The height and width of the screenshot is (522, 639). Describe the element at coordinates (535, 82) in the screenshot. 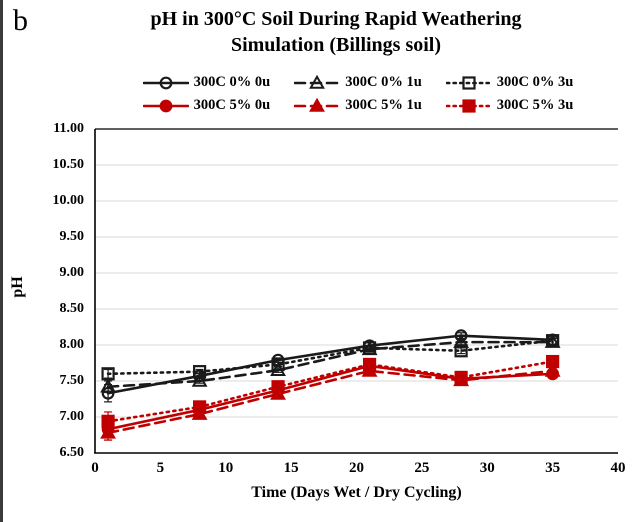

I see `legend-item-label: 300C 0% 3u` at that location.